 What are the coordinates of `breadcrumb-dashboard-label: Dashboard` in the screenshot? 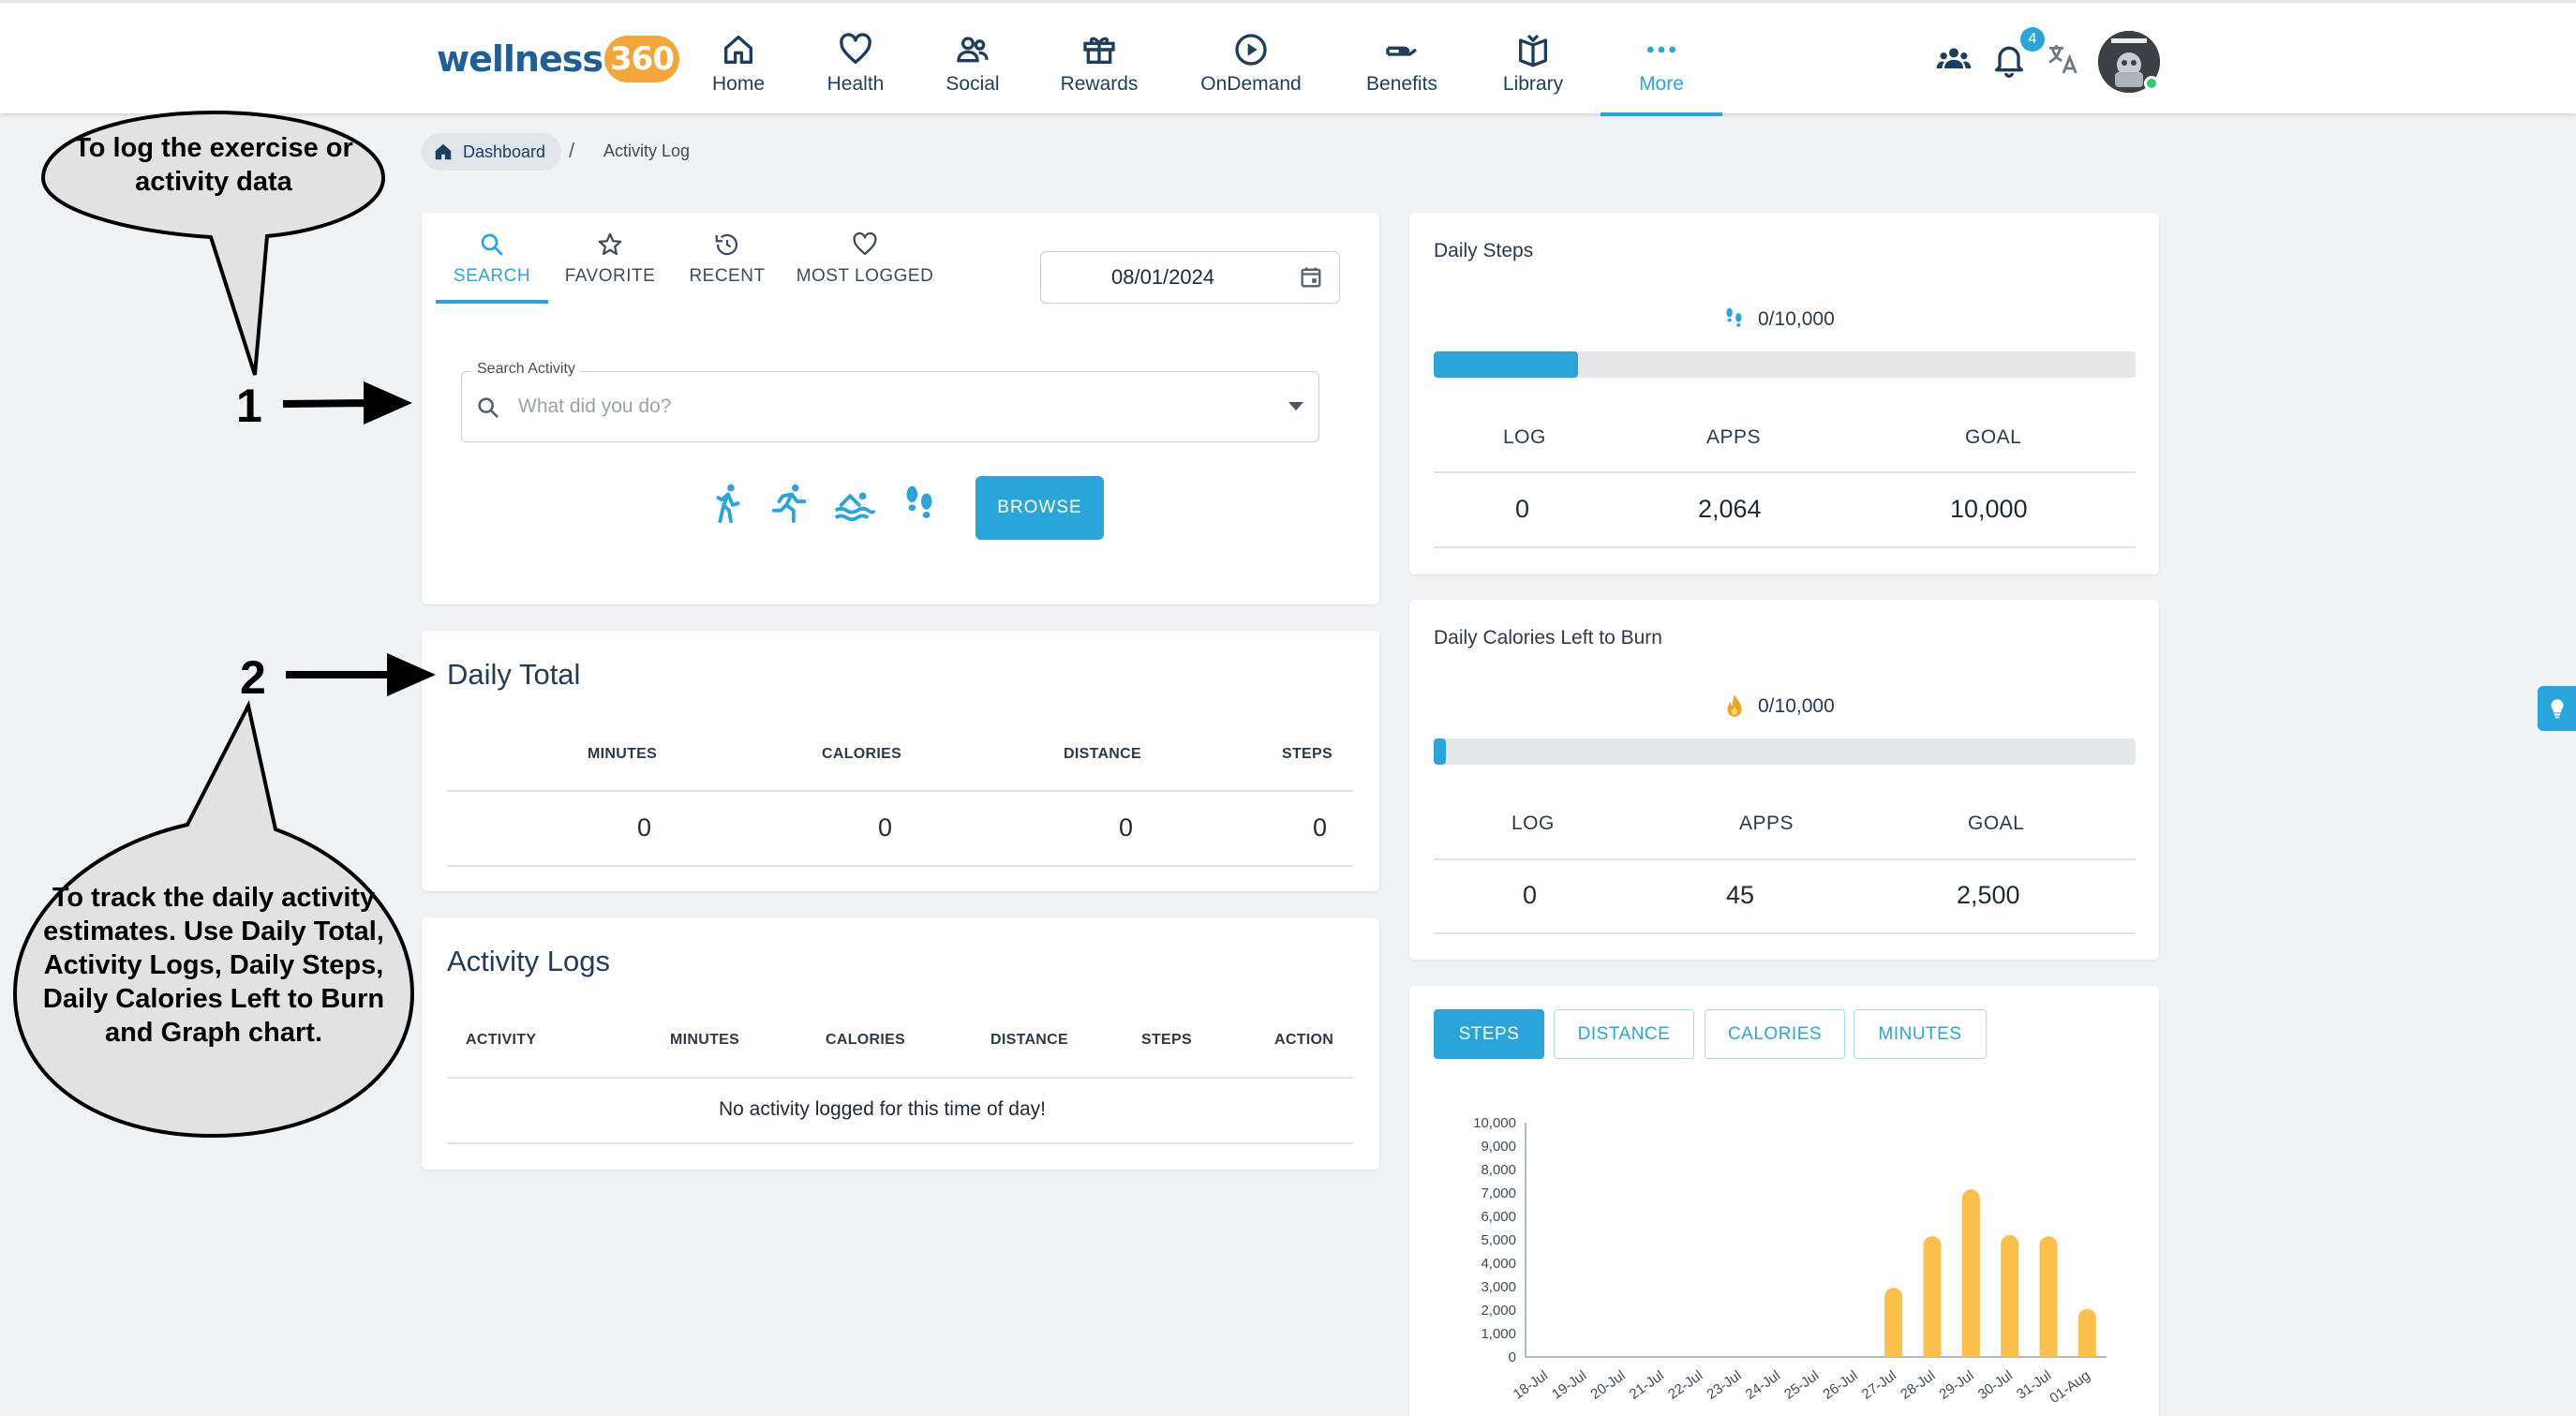 It's located at (504, 151).